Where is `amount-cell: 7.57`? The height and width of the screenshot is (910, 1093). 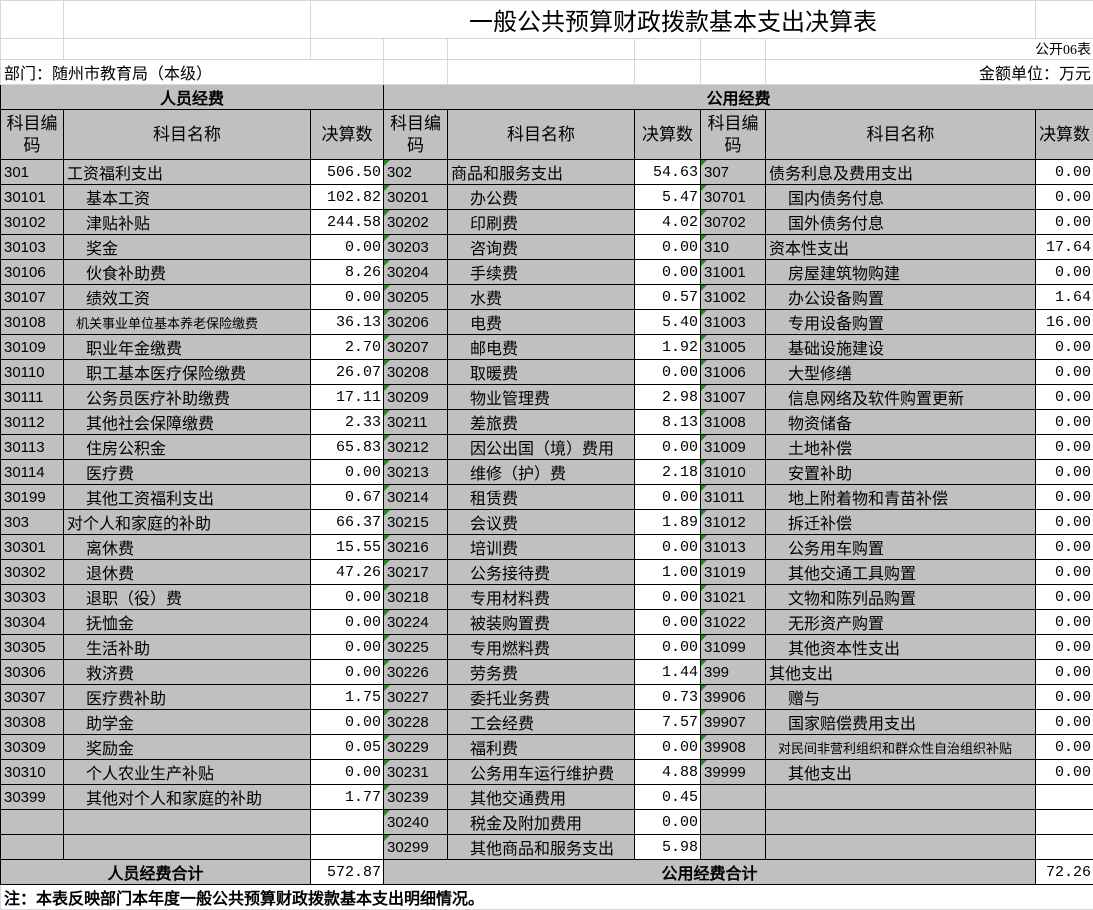
amount-cell: 7.57 is located at coordinates (668, 722).